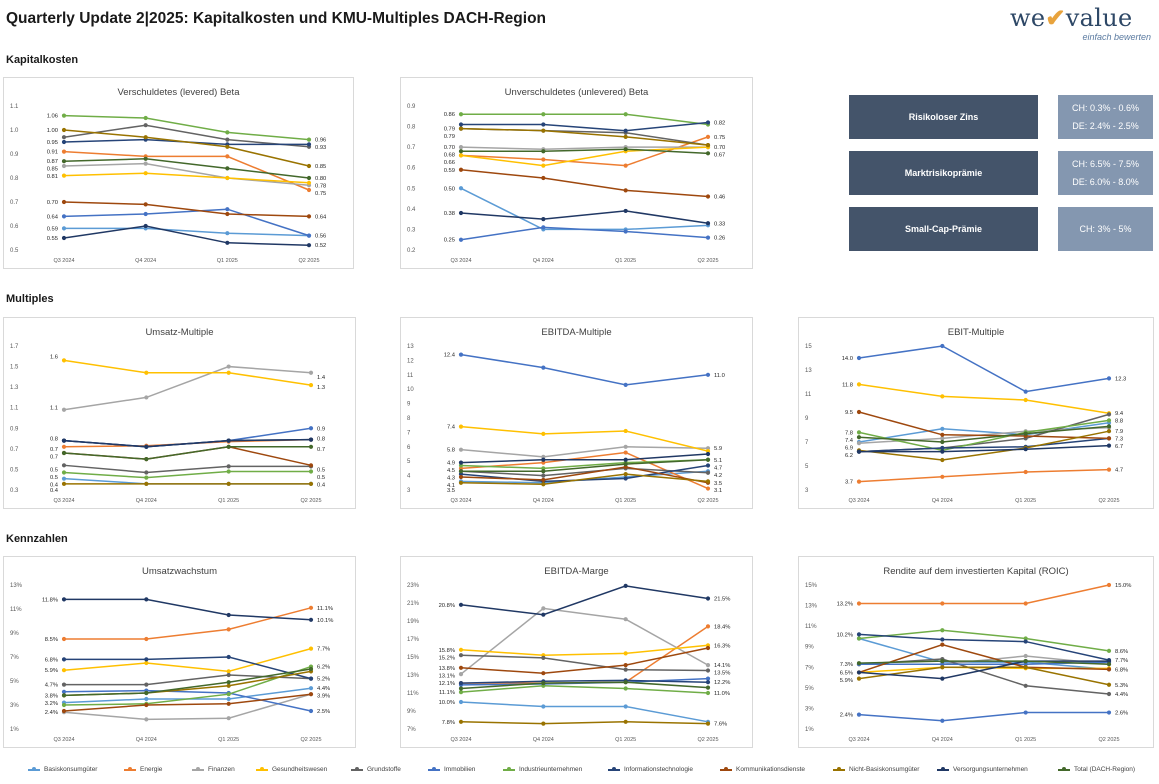 The image size is (1159, 784). I want to click on y-tick-label: 0.6, so click(411, 169).